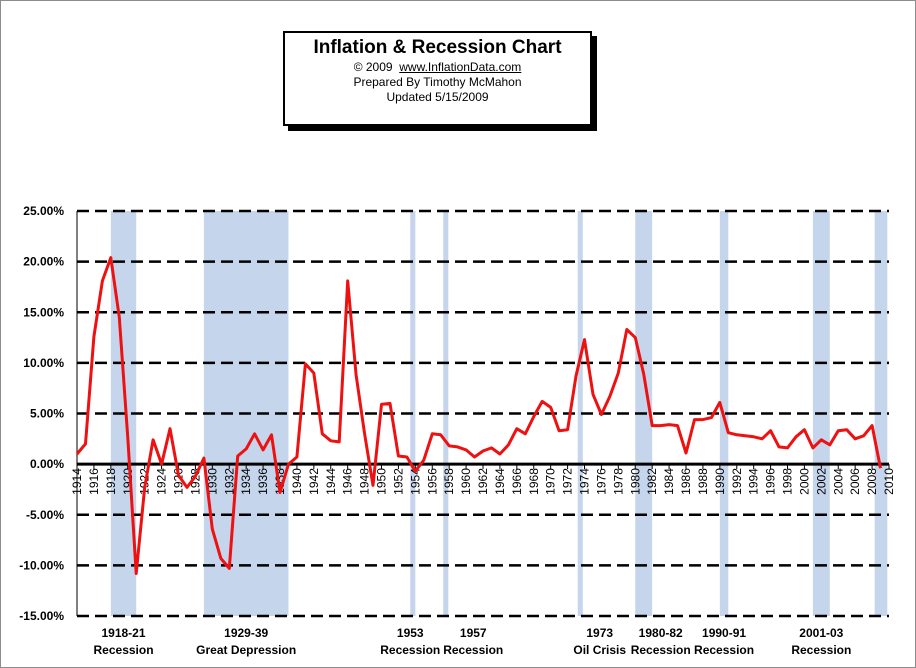 The height and width of the screenshot is (668, 916). Describe the element at coordinates (599, 633) in the screenshot. I see `recession-year-label: 1973` at that location.